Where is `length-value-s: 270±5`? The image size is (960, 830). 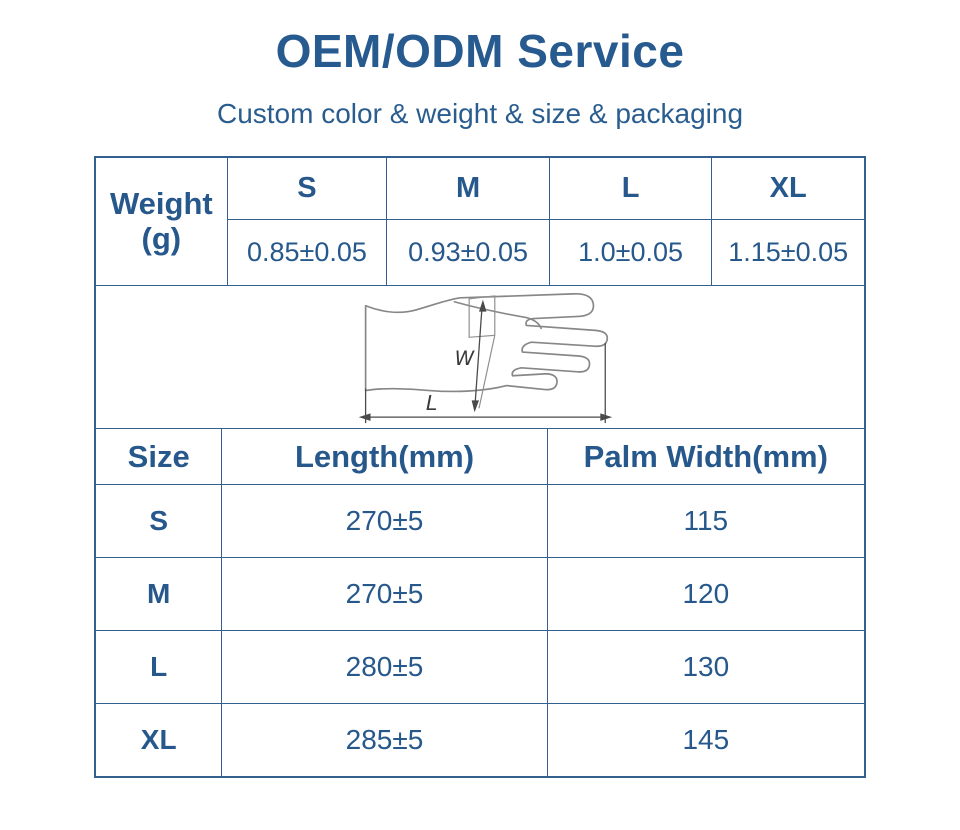
length-value-s: 270±5 is located at coordinates (384, 520).